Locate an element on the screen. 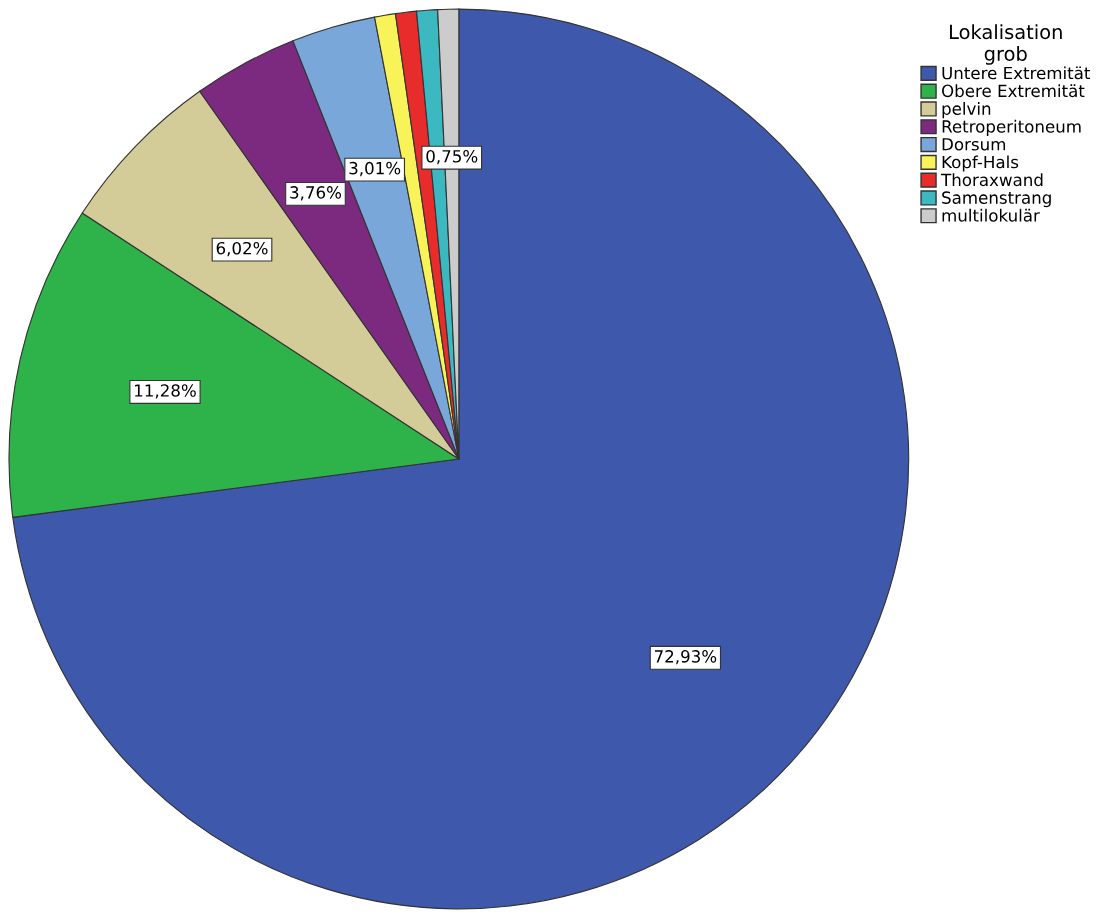 The image size is (1111, 918). legend-label: multilokulär is located at coordinates (991, 215).